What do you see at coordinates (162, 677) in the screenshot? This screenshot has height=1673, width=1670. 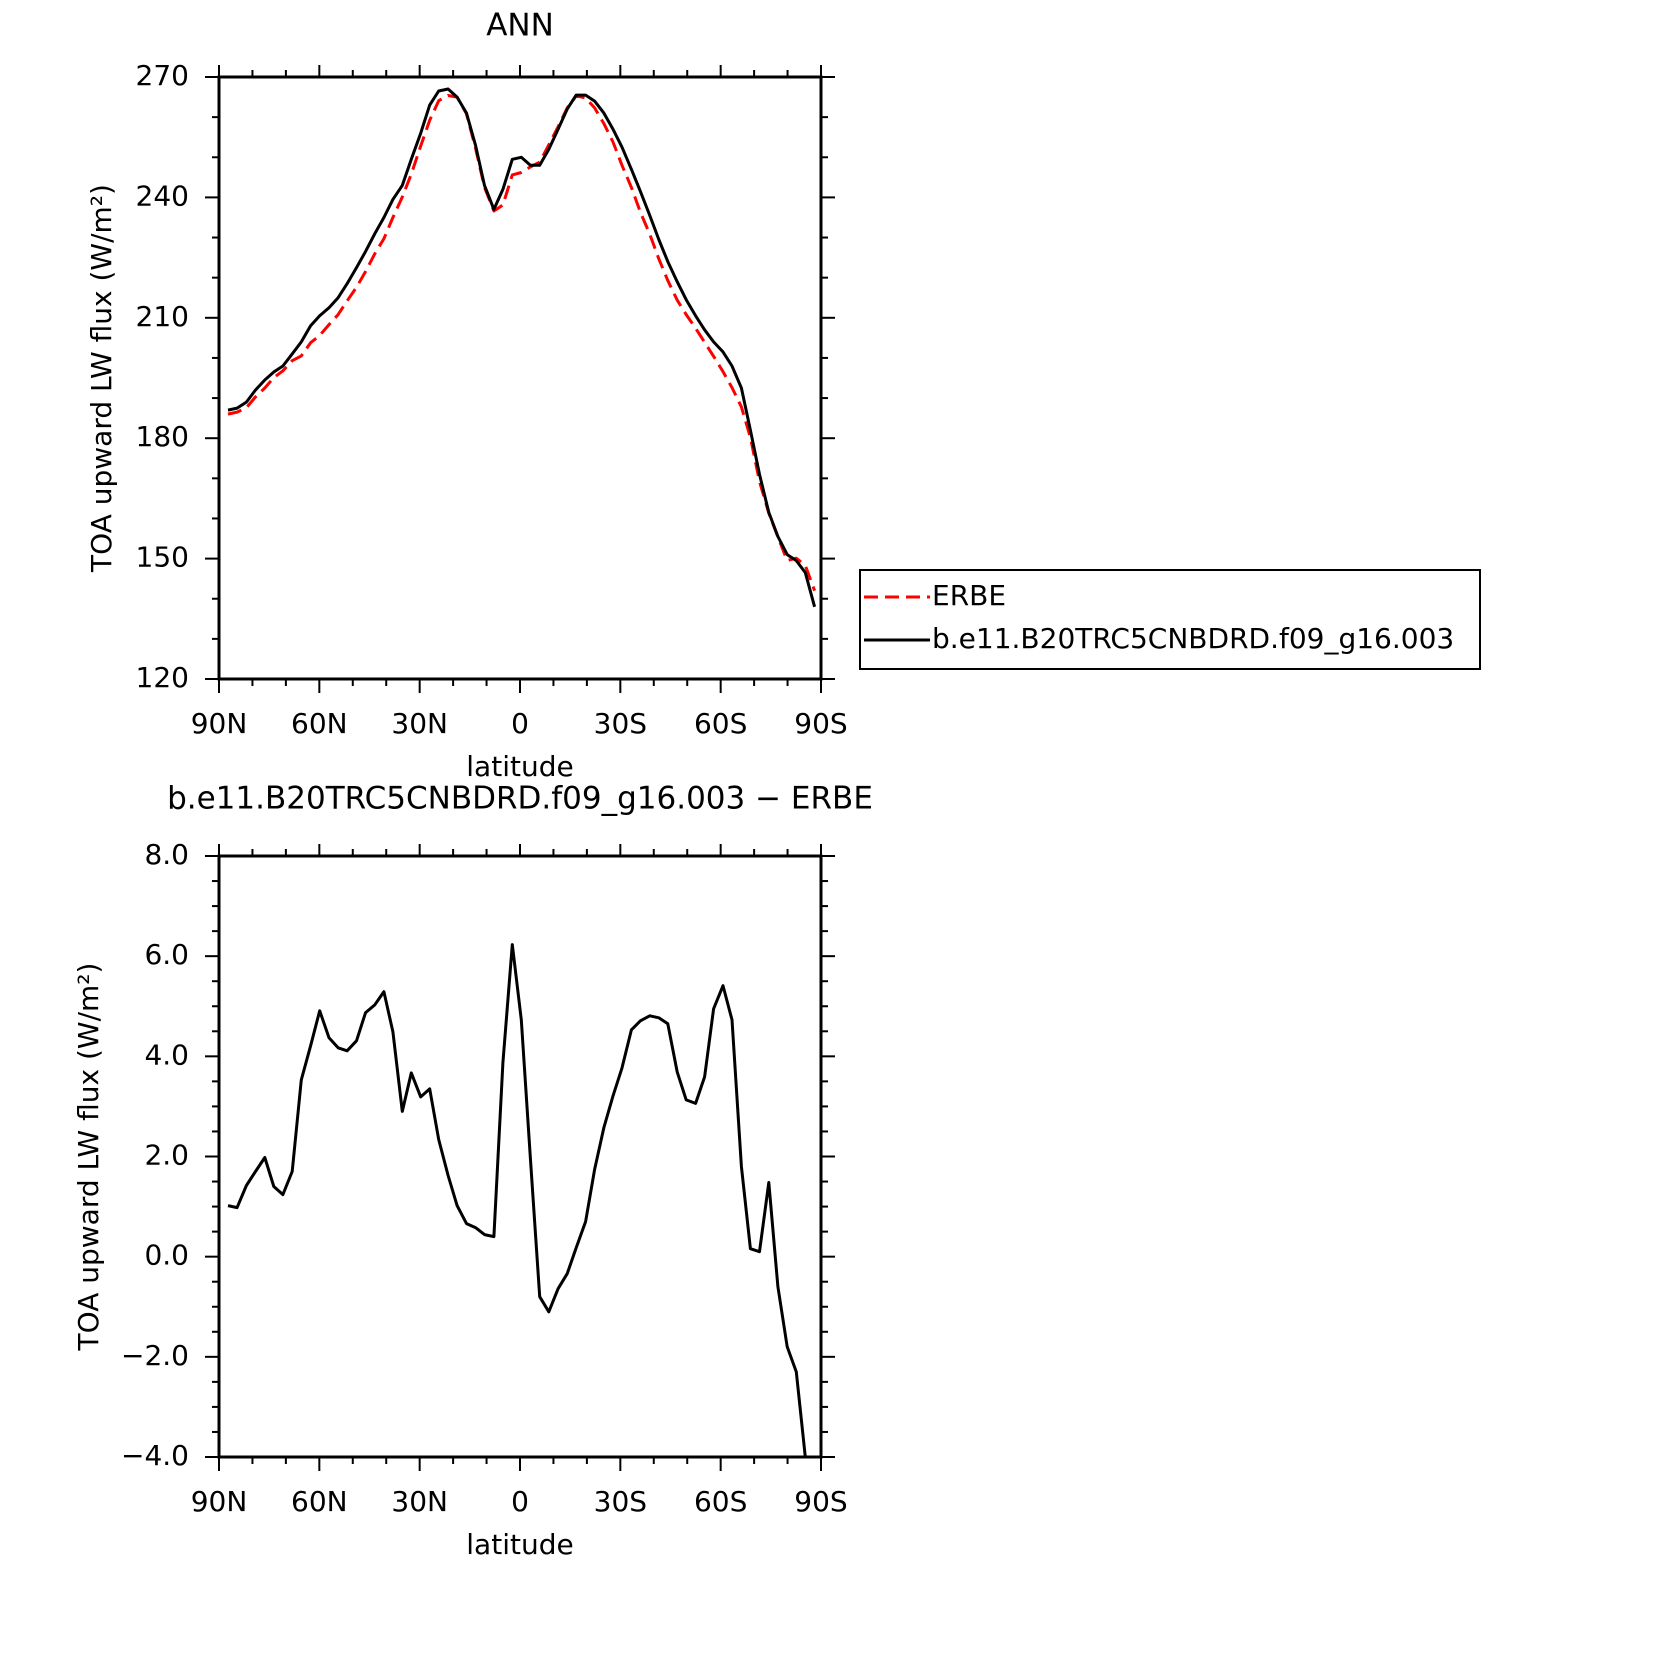 I see `y-tick-label: 120` at bounding box center [162, 677].